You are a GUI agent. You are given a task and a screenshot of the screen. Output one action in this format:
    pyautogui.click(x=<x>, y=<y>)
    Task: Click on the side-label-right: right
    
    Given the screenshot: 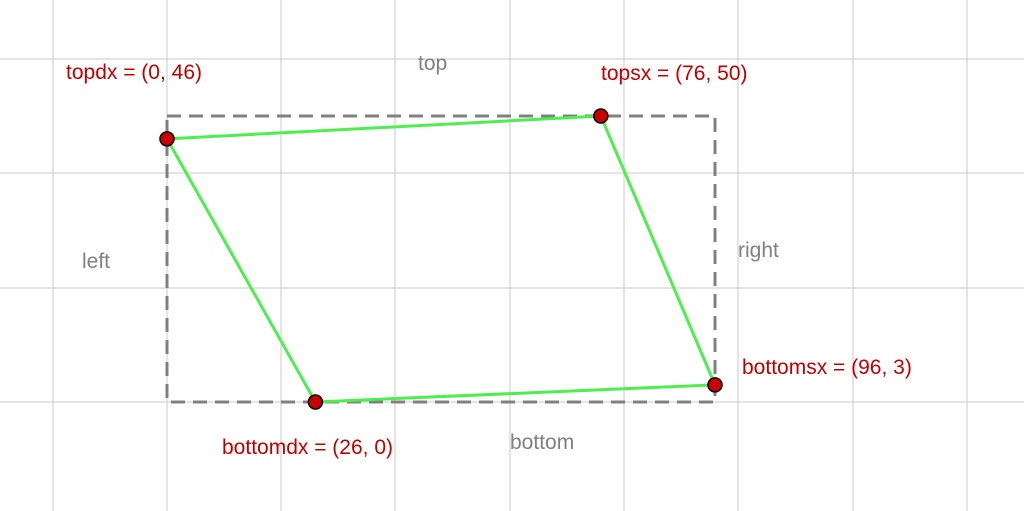 What is the action you would take?
    pyautogui.click(x=758, y=250)
    